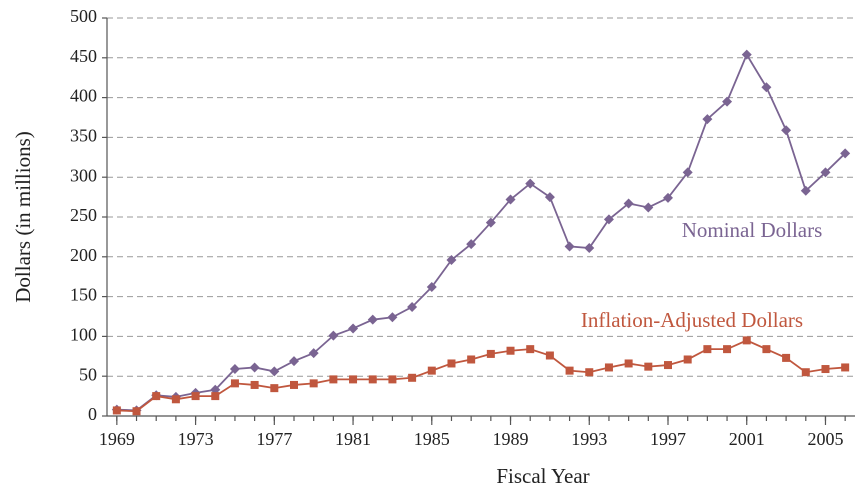  Describe the element at coordinates (83, 175) in the screenshot. I see `y-tick-label: 300` at that location.